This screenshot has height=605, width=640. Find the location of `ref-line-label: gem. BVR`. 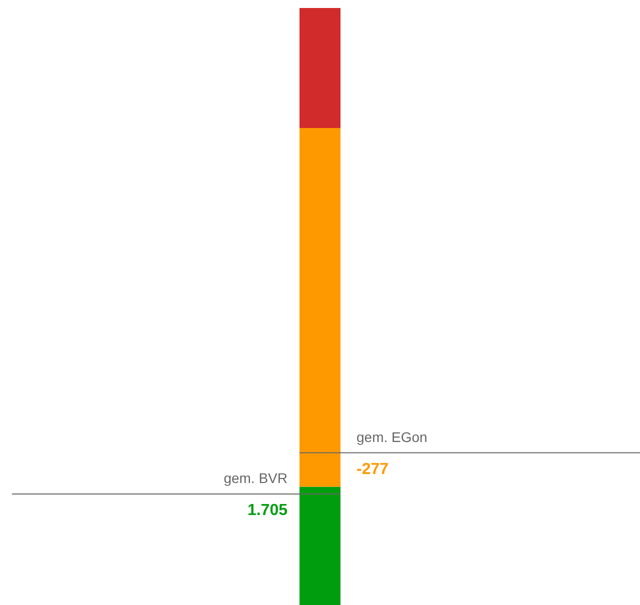

ref-line-label: gem. BVR is located at coordinates (256, 478).